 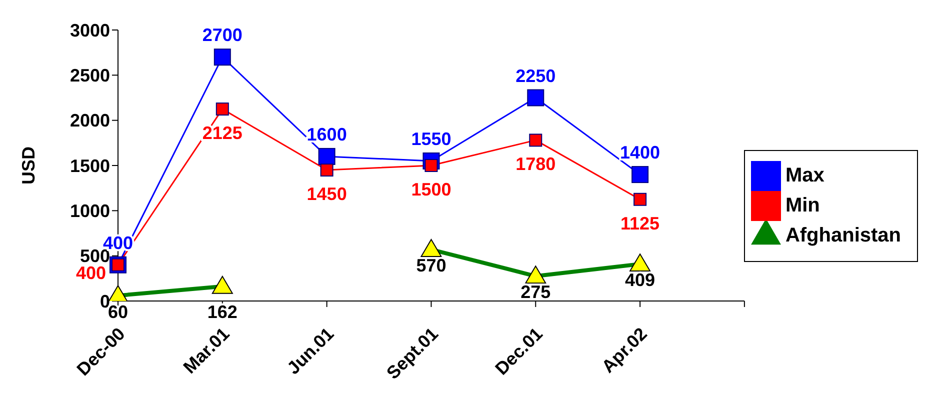 What do you see at coordinates (326, 194) in the screenshot?
I see `data-label: 1450` at bounding box center [326, 194].